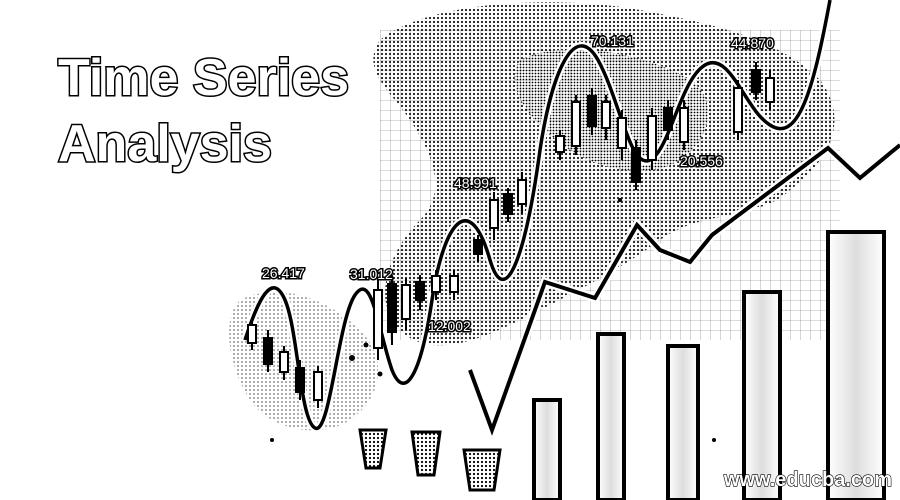 The image size is (900, 500). I want to click on value-label: 48.991, so click(475, 183).